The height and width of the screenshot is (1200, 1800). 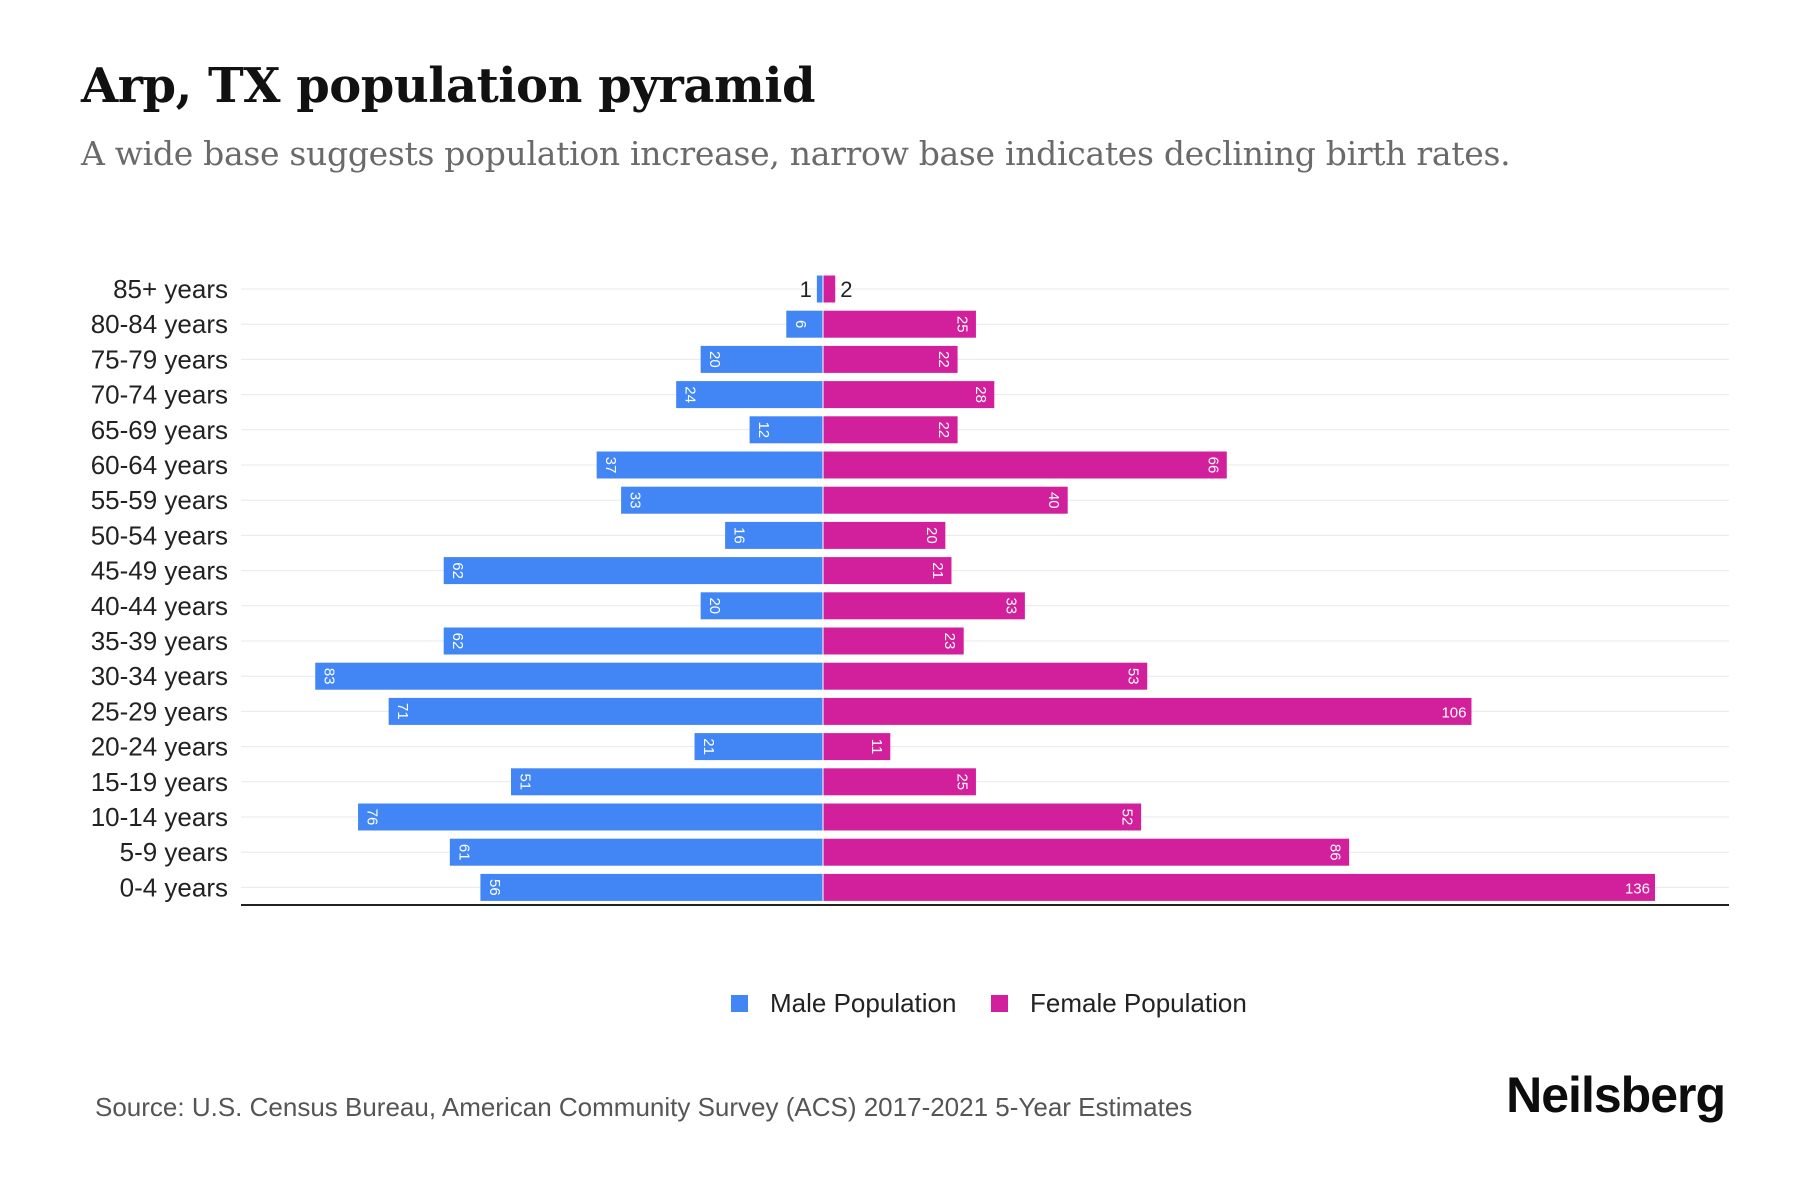 What do you see at coordinates (525, 781) in the screenshot?
I see `data-label-male: 51` at bounding box center [525, 781].